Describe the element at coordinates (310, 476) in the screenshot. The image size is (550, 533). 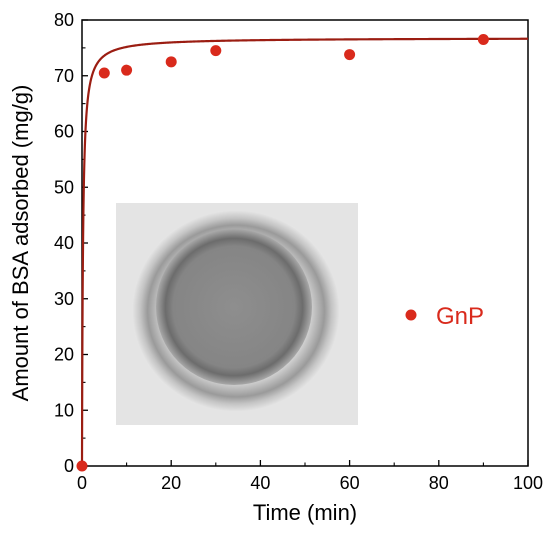
I see `x-axis-ticks: 0 20 40 60 80 100` at that location.